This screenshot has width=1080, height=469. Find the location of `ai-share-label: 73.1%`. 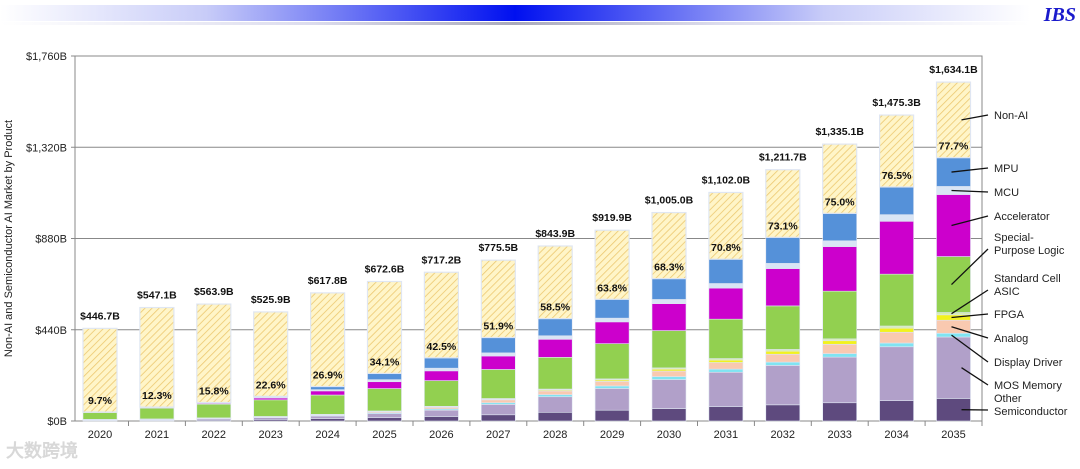

ai-share-label: 73.1% is located at coordinates (783, 226).